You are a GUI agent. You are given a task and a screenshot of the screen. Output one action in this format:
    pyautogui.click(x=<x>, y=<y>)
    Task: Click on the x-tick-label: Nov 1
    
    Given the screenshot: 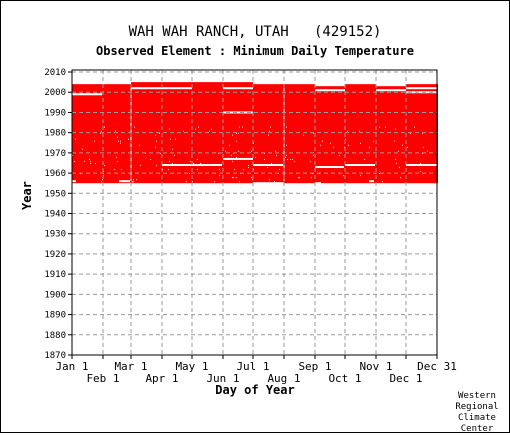 What is the action you would take?
    pyautogui.click(x=375, y=366)
    